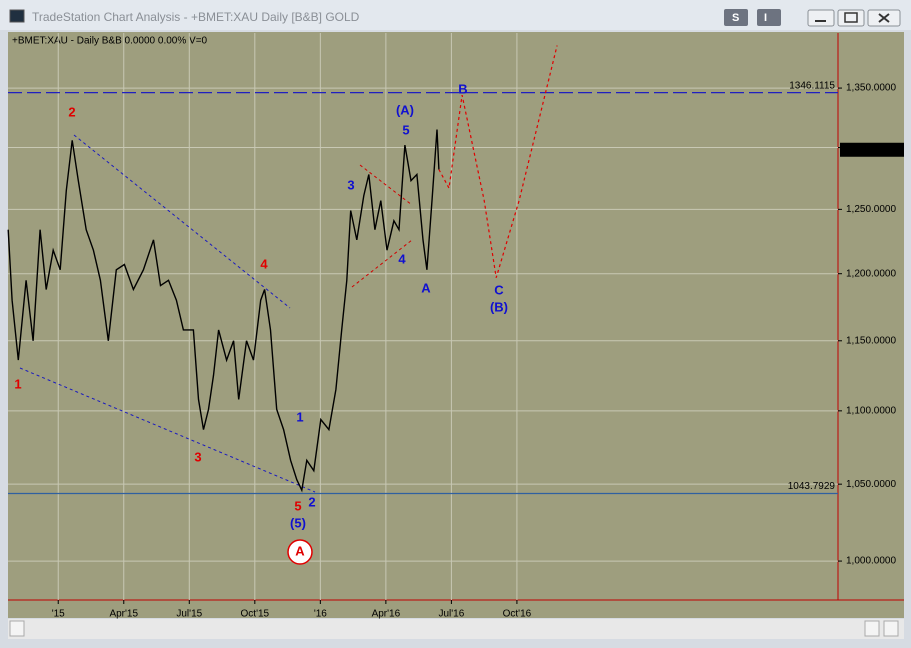  What do you see at coordinates (891, 628) in the screenshot?
I see `scroll-end` at bounding box center [891, 628].